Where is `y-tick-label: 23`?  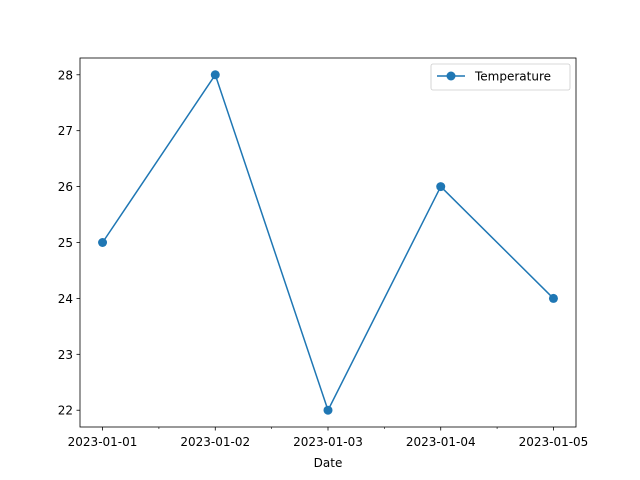 y-tick-label: 23 is located at coordinates (65, 355).